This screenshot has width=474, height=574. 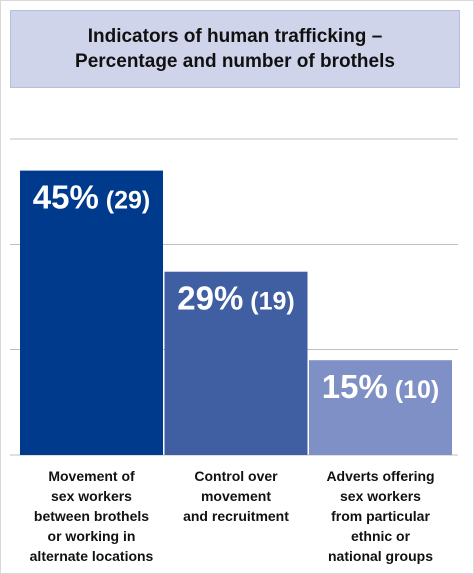 I want to click on category-label-line: from particular, so click(x=380, y=516).